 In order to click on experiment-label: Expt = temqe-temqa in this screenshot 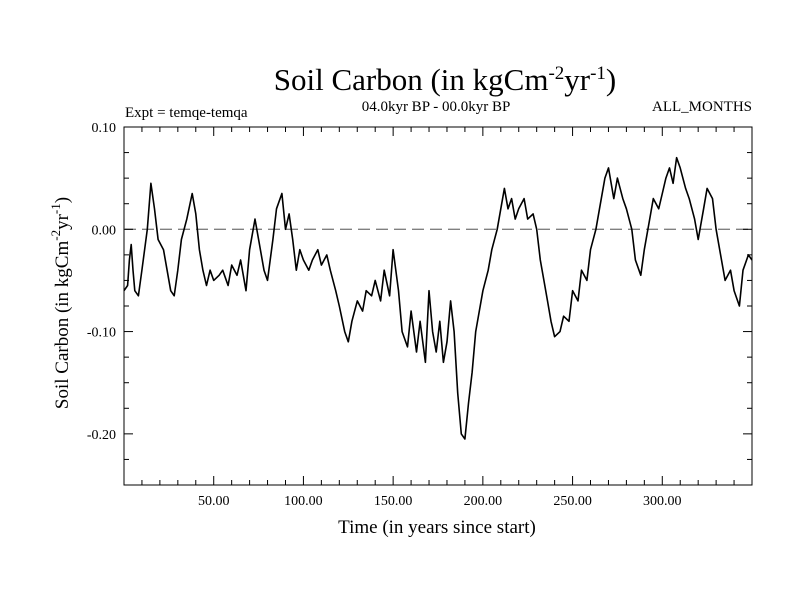, I will do `click(186, 113)`.